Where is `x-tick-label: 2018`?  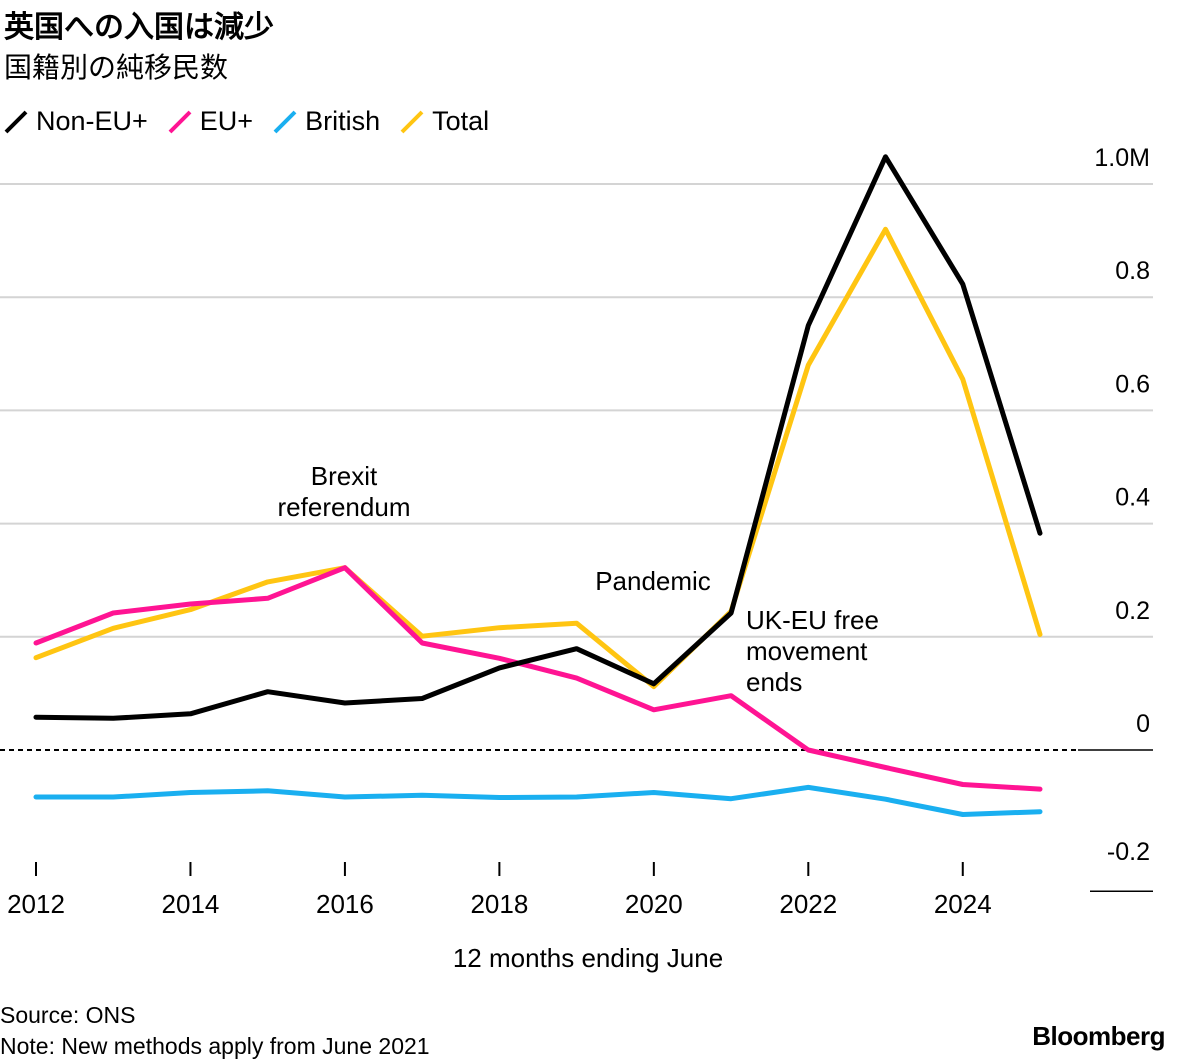 x-tick-label: 2018 is located at coordinates (499, 904).